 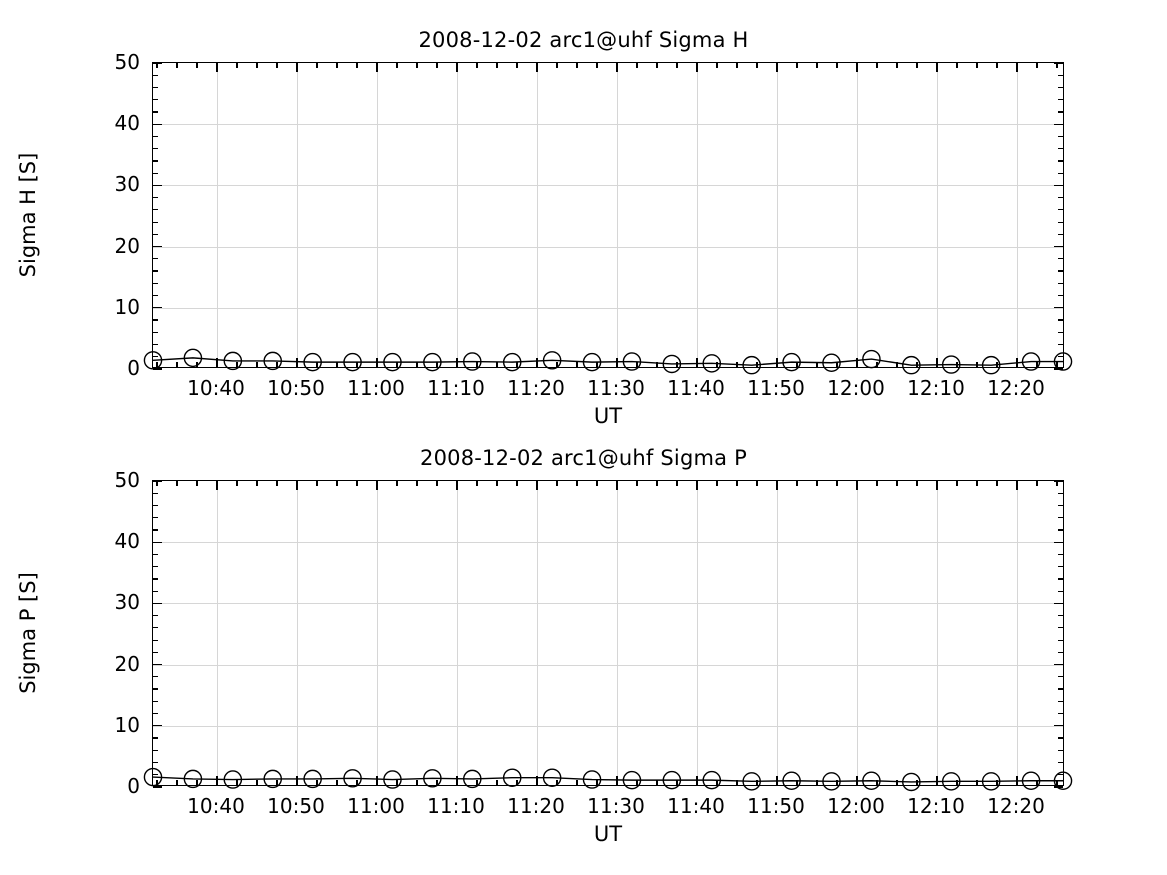 I want to click on y-tick-label: 40, so click(x=127, y=123).